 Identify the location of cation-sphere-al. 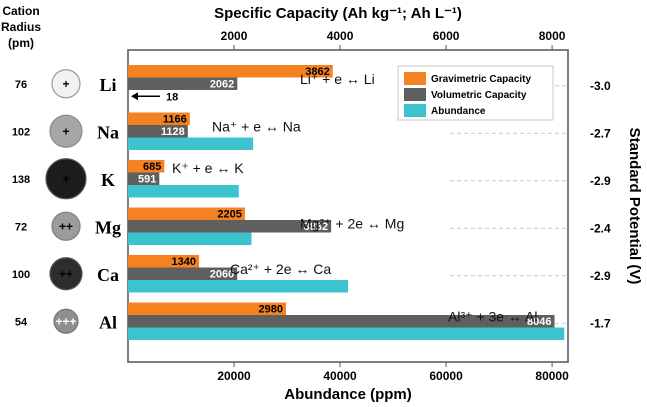
(66, 321).